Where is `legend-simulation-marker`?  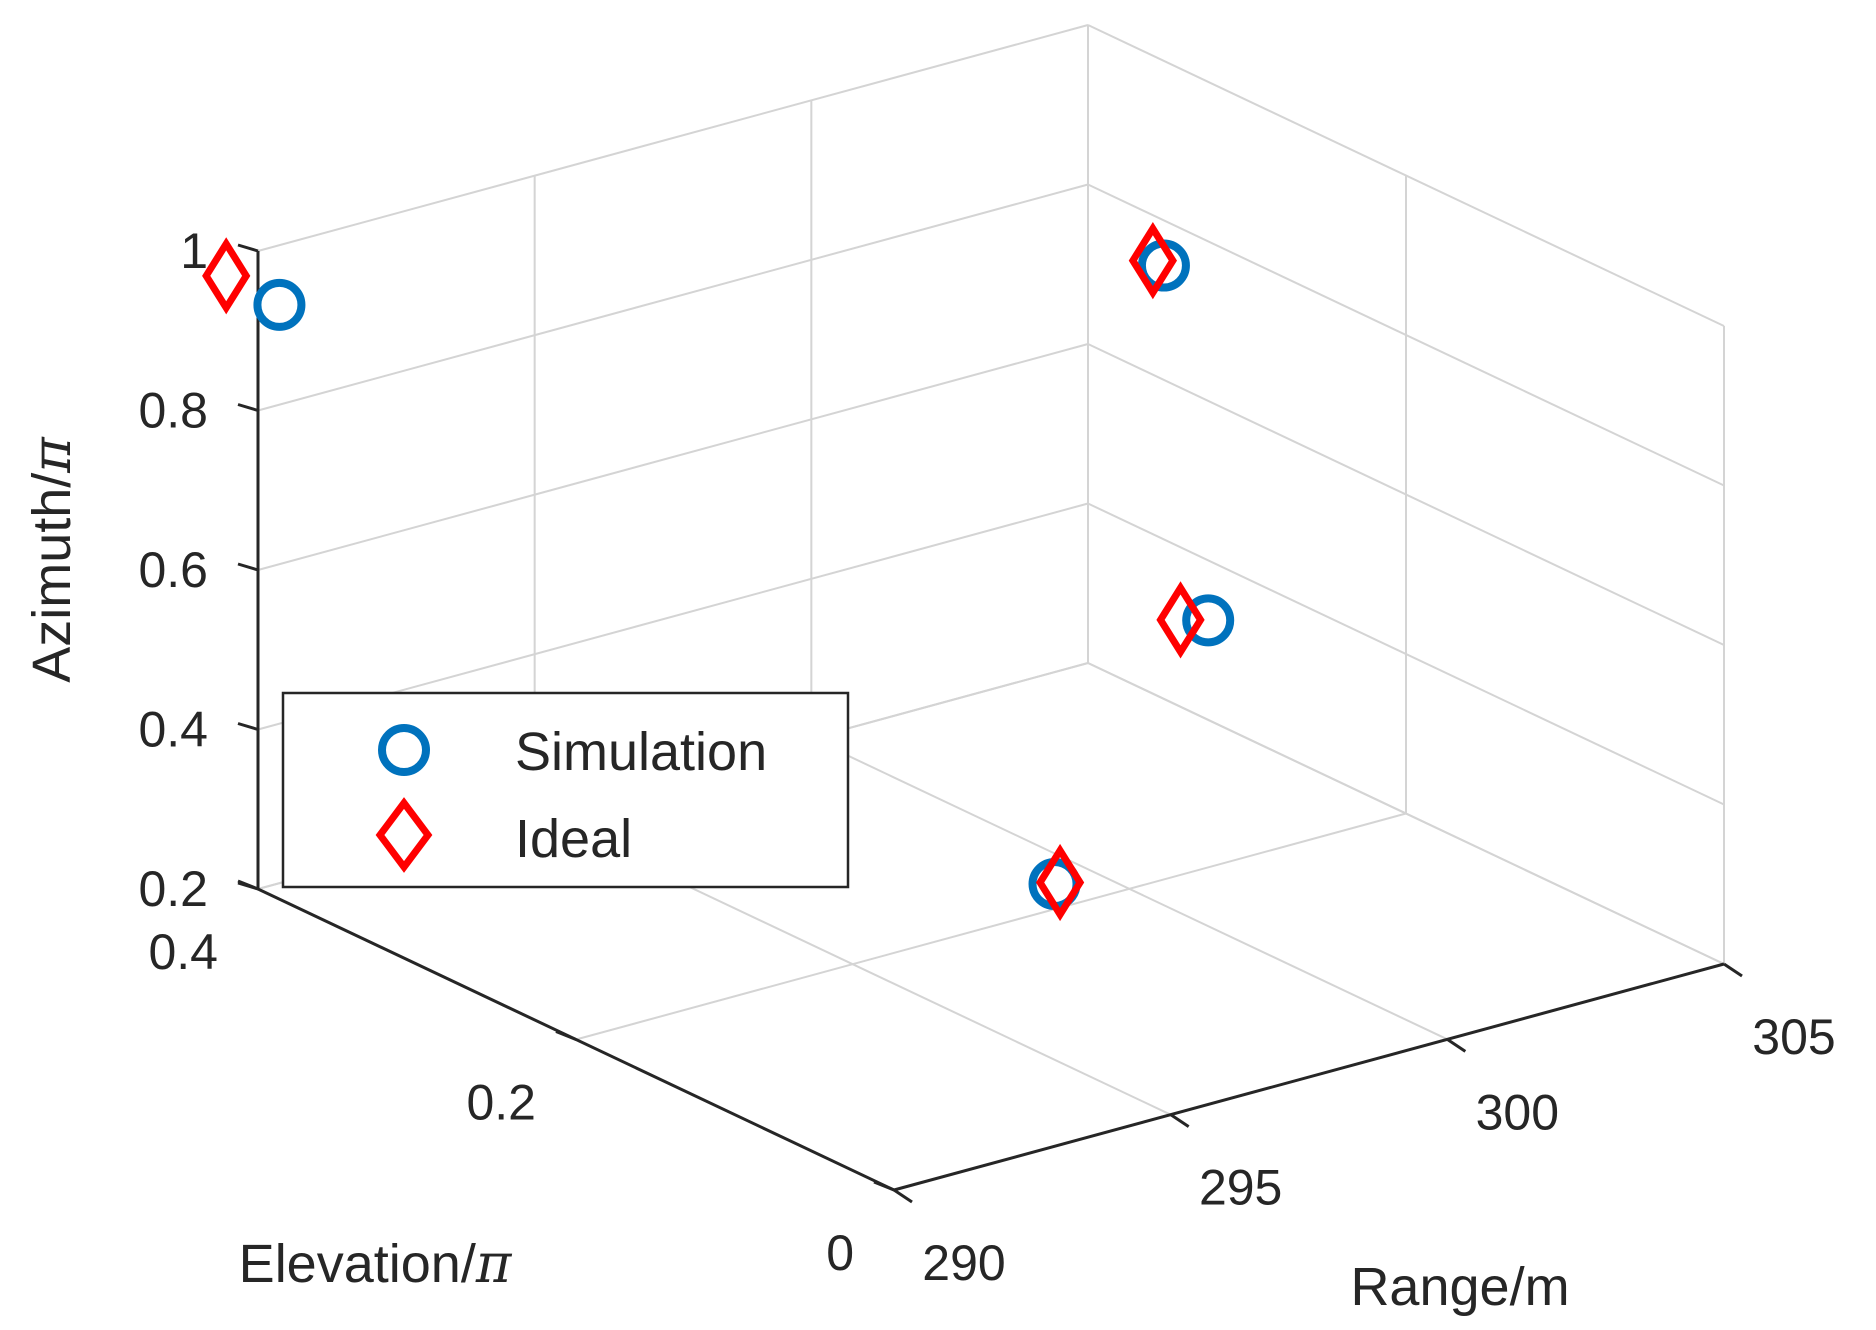 legend-simulation-marker is located at coordinates (404, 750).